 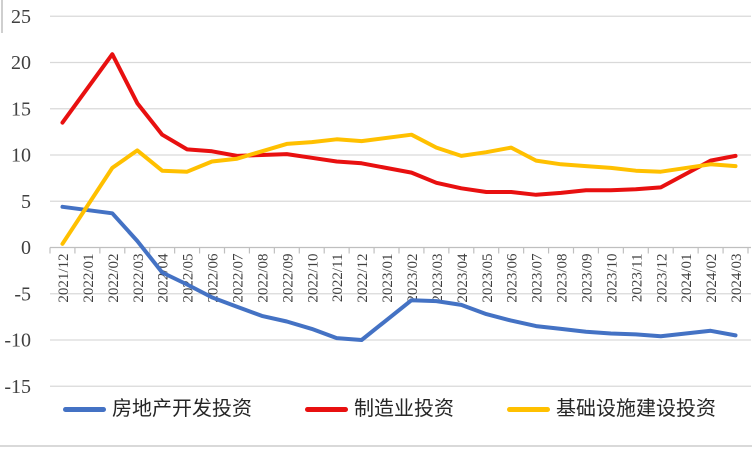 I want to click on x-axis-label: 2022/08, so click(x=263, y=278).